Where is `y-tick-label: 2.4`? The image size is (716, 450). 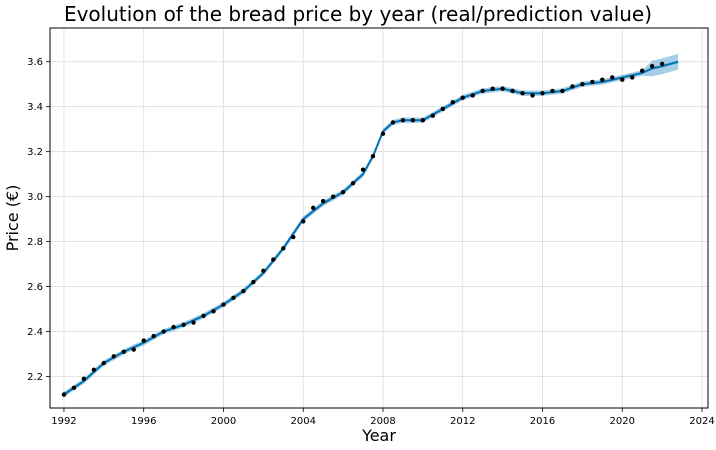 y-tick-label: 2.4 is located at coordinates (35, 332).